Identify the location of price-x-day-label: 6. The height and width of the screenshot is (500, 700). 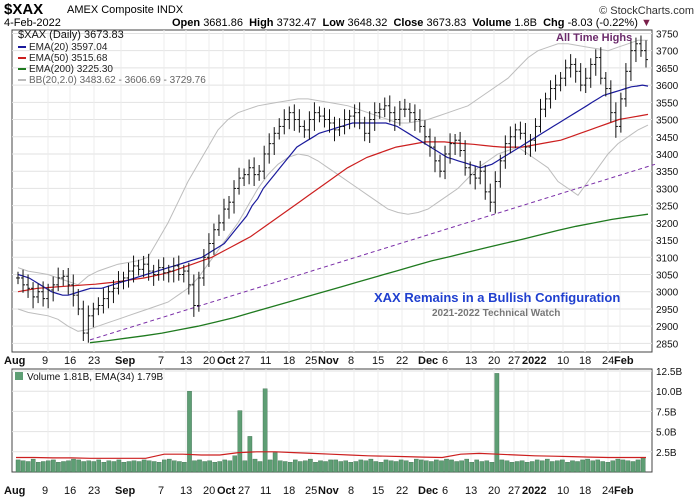
(445, 361).